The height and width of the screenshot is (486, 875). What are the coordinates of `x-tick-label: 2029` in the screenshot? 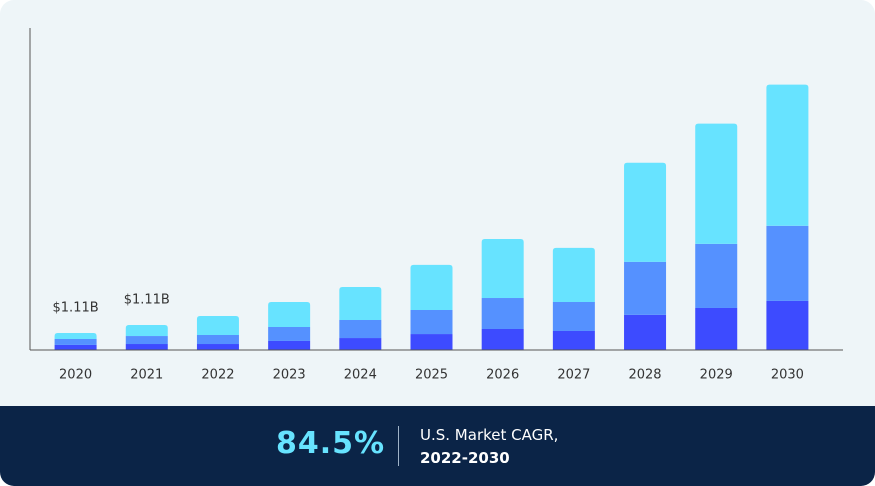 It's located at (716, 375).